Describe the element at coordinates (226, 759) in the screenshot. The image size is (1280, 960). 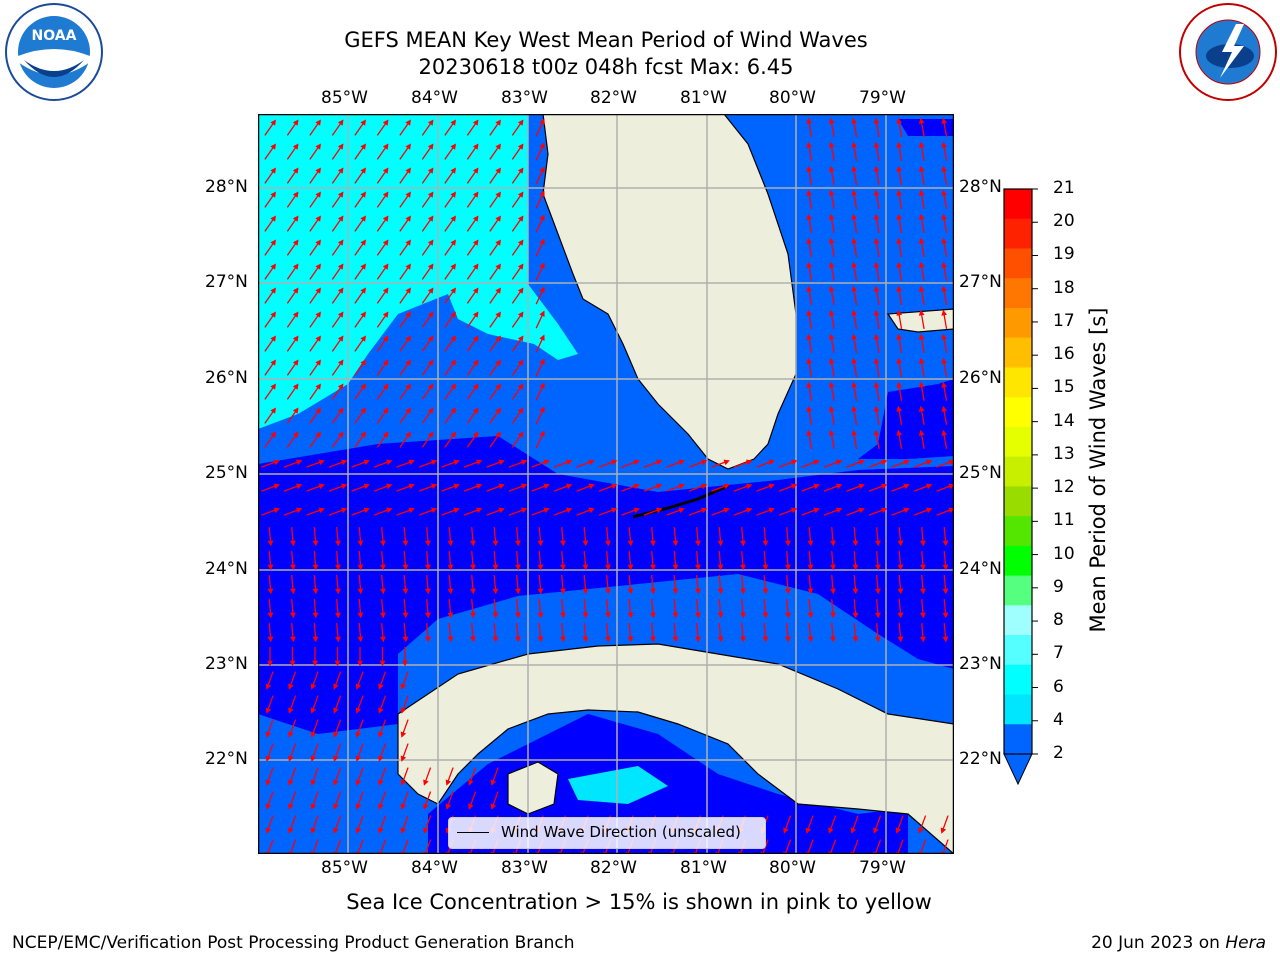
I see `lat-label-left: 22°N` at that location.